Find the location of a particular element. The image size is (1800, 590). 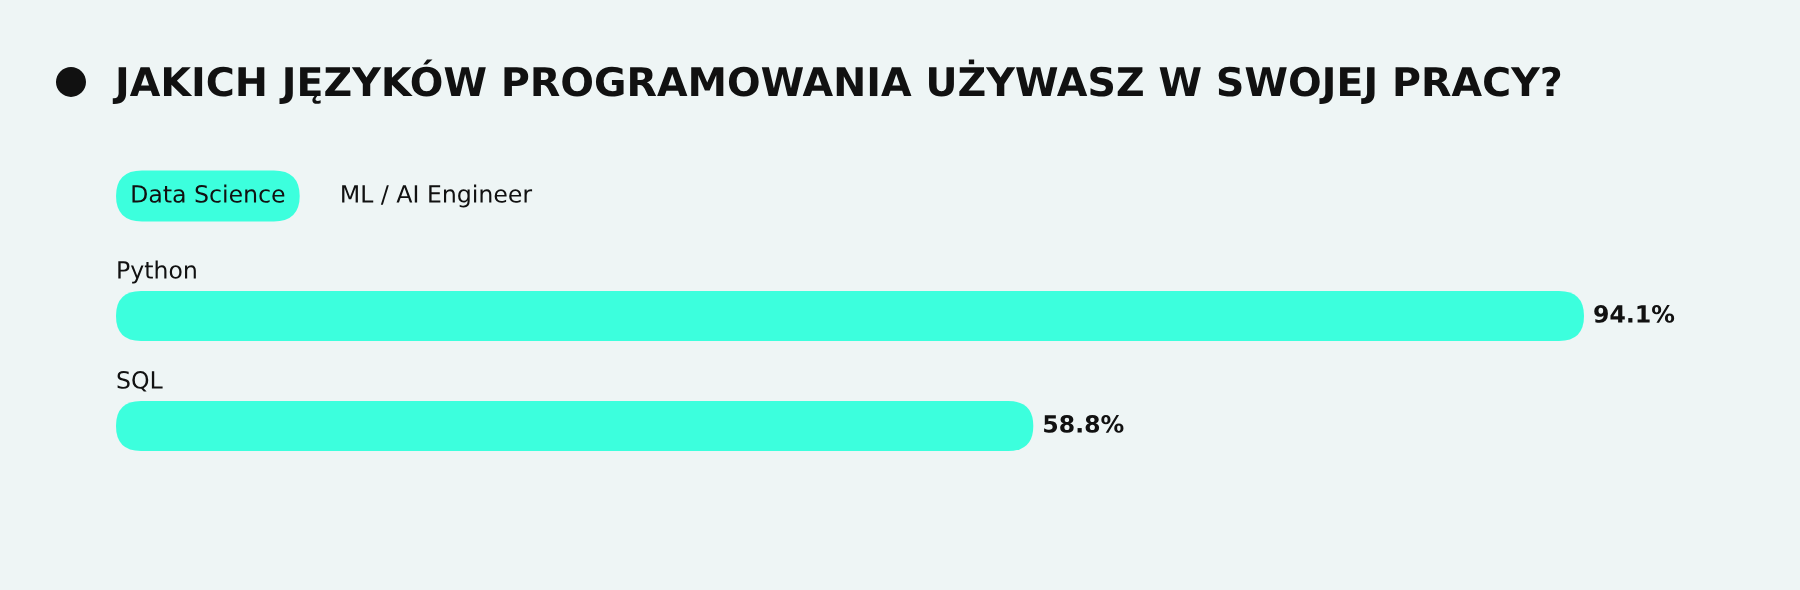

data-label: 58.8% is located at coordinates (1084, 423).